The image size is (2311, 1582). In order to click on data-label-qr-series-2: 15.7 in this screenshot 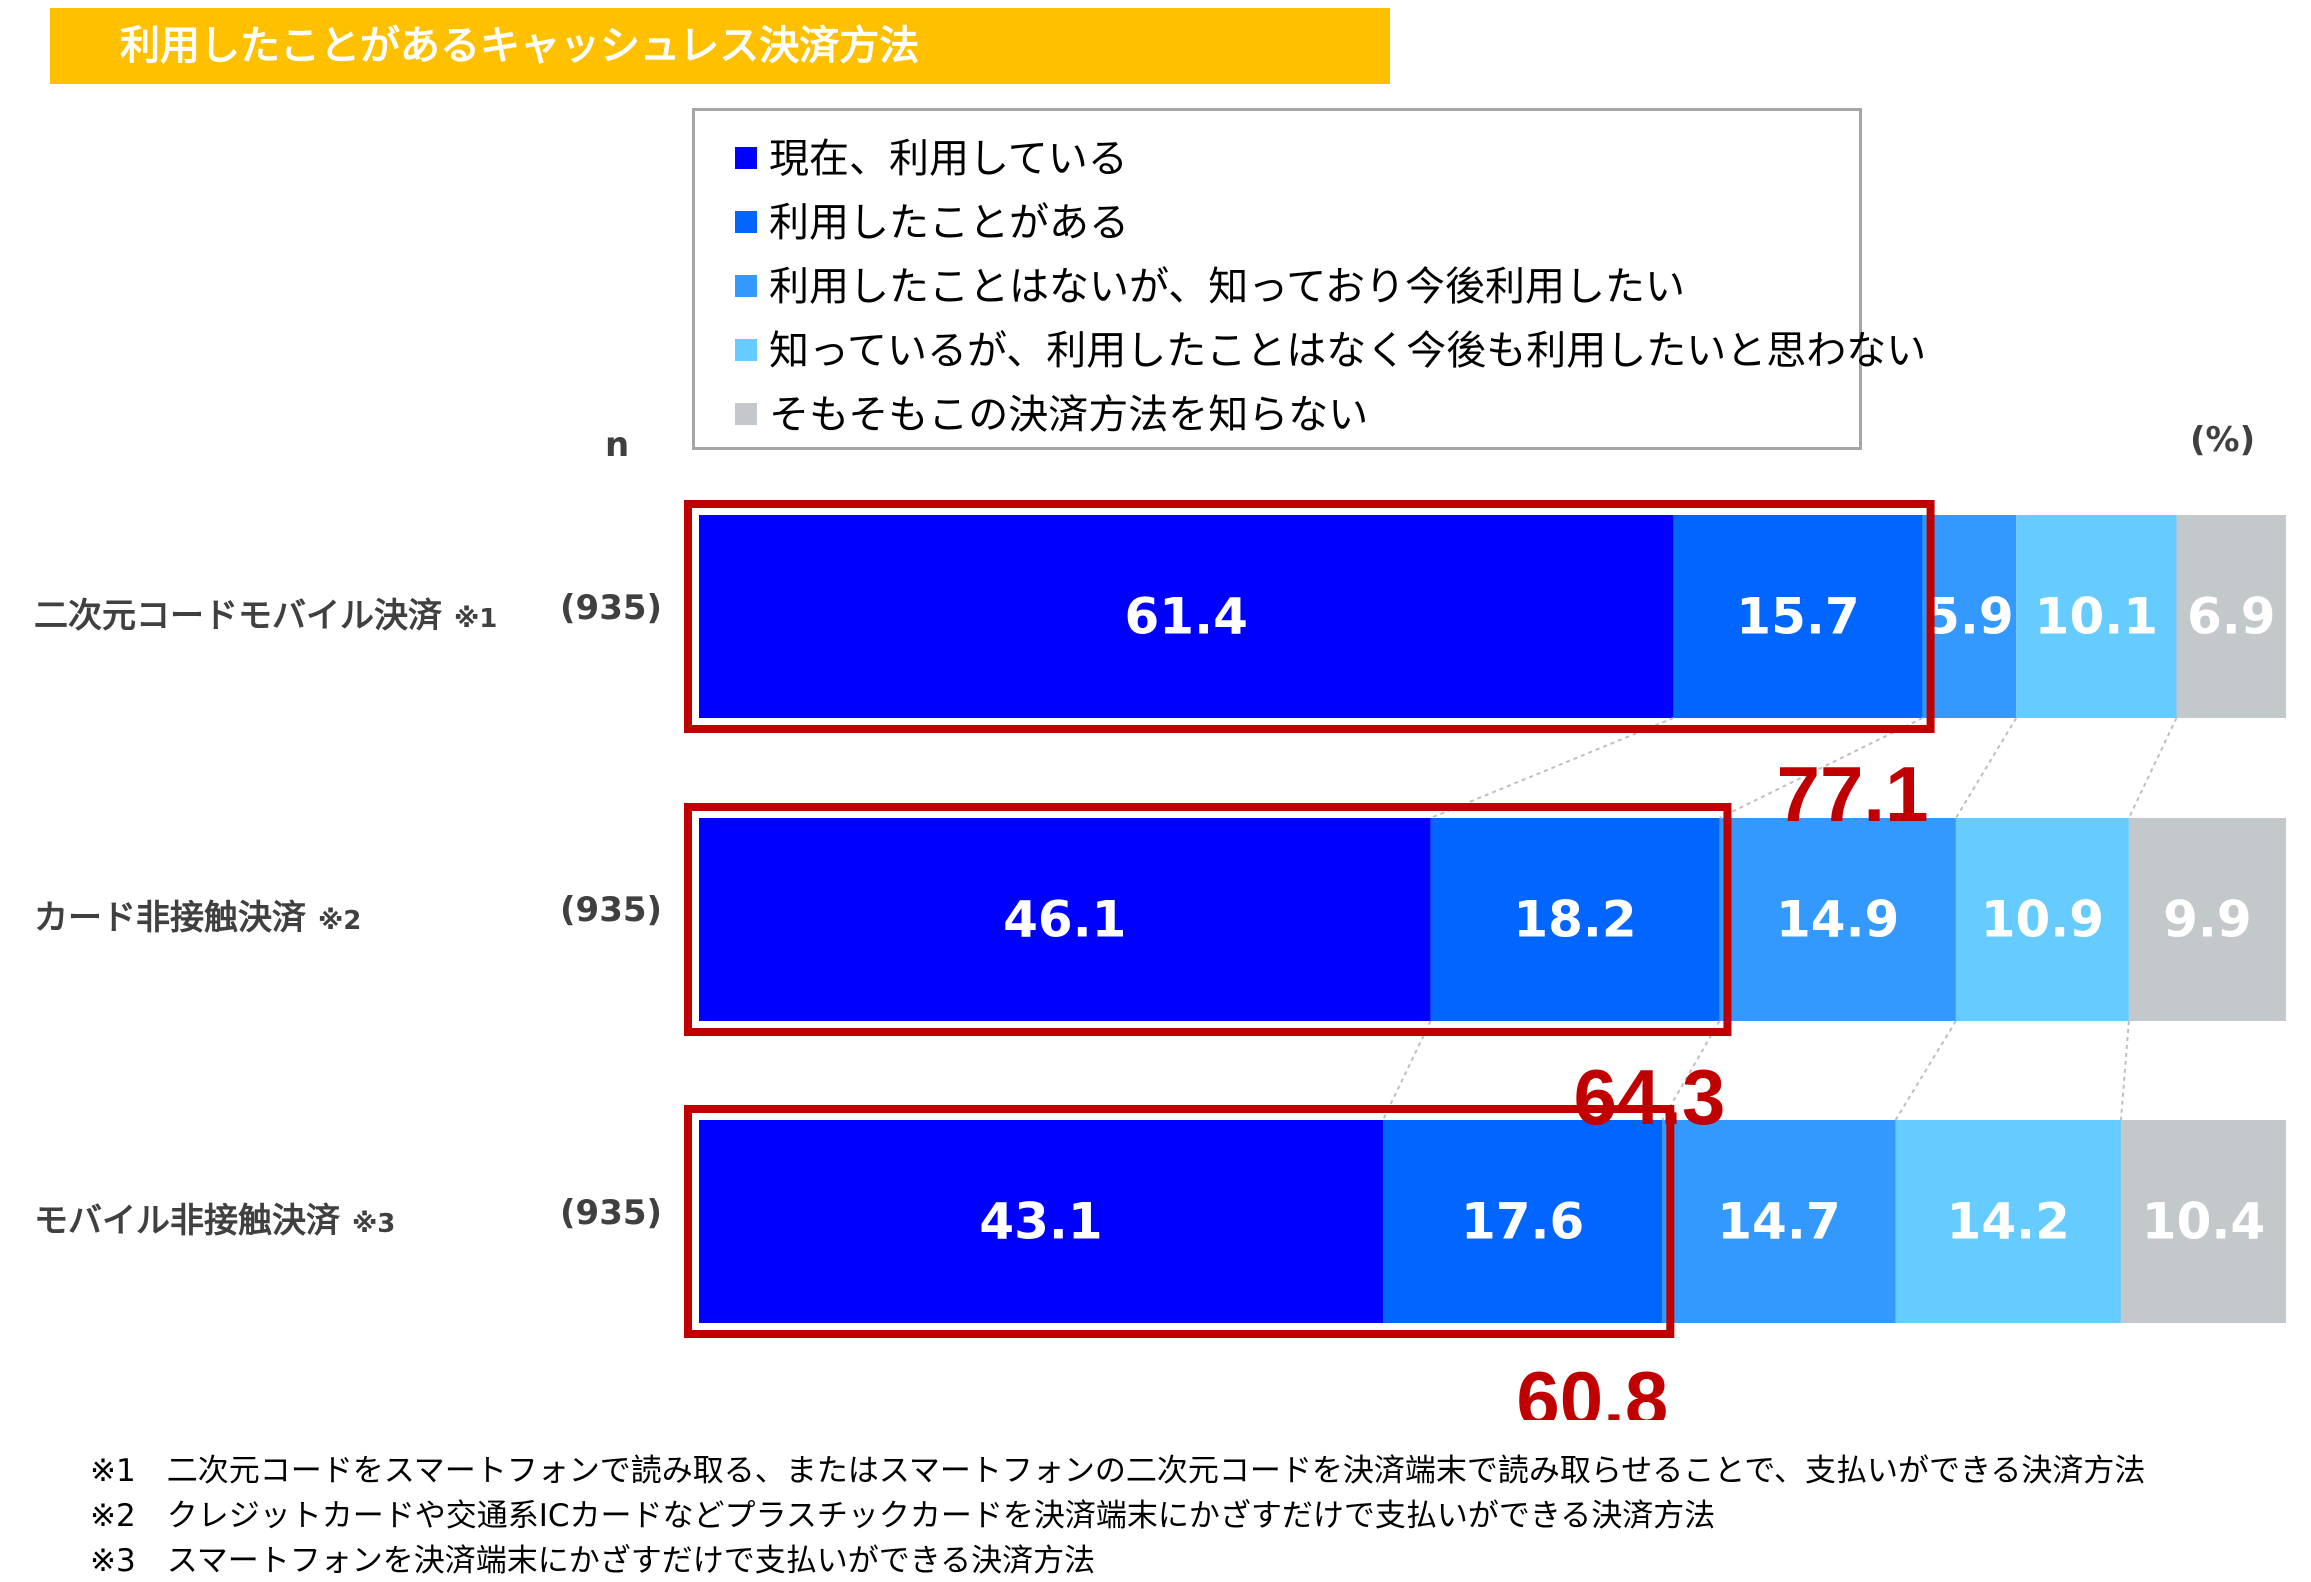, I will do `click(1797, 617)`.